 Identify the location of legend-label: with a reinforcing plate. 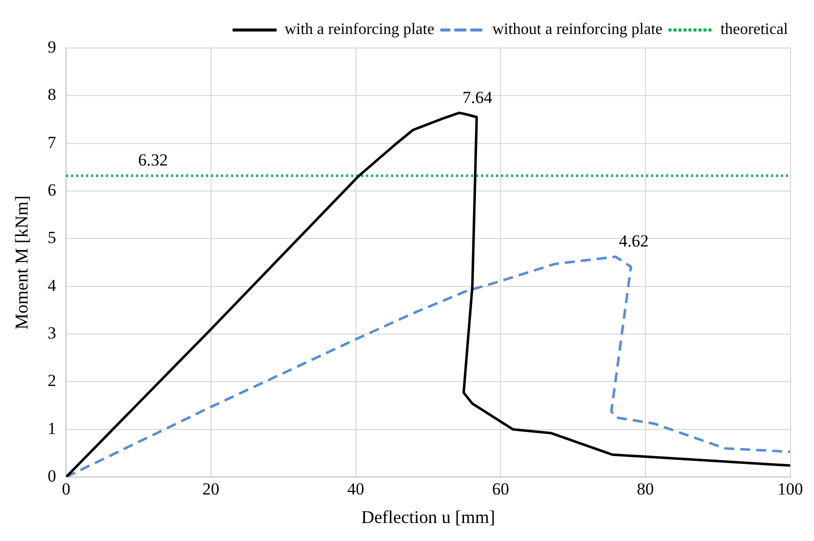
(359, 29).